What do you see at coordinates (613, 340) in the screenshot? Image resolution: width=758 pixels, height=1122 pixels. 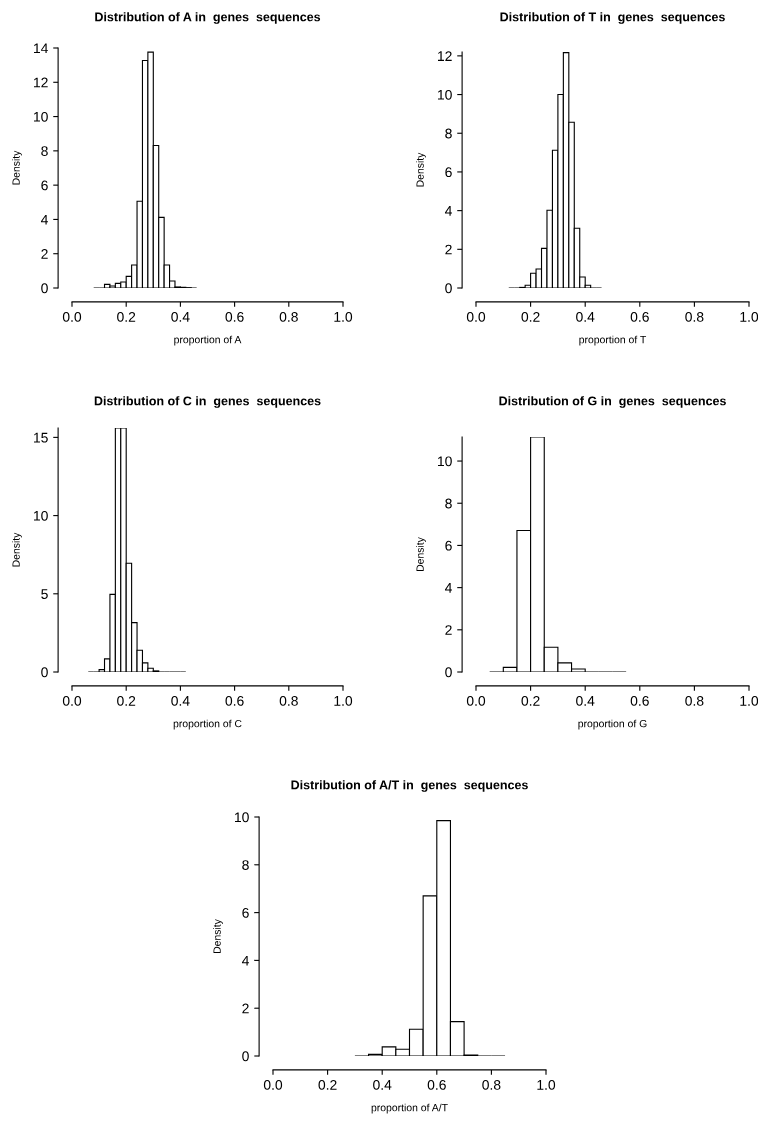 I see `x-axis-title: proportion of T` at bounding box center [613, 340].